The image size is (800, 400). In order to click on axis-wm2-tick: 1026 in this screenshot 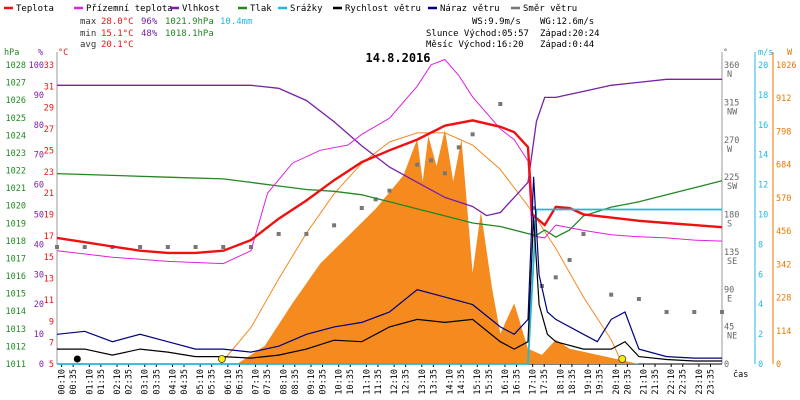, I will do `click(786, 66)`.